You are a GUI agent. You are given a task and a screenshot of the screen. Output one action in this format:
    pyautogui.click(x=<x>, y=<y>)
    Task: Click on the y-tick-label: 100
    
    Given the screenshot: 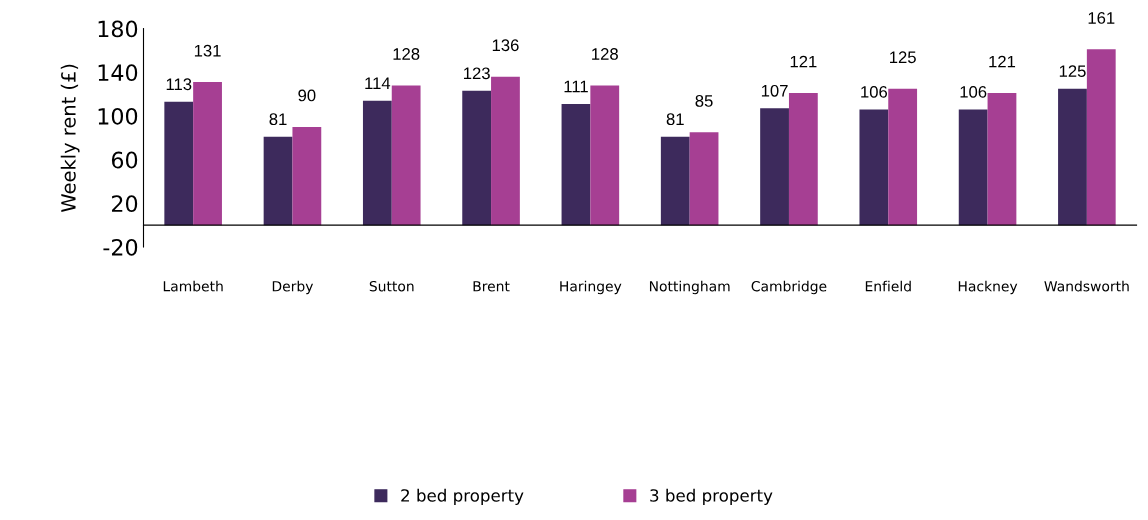 What is the action you would take?
    pyautogui.click(x=118, y=116)
    